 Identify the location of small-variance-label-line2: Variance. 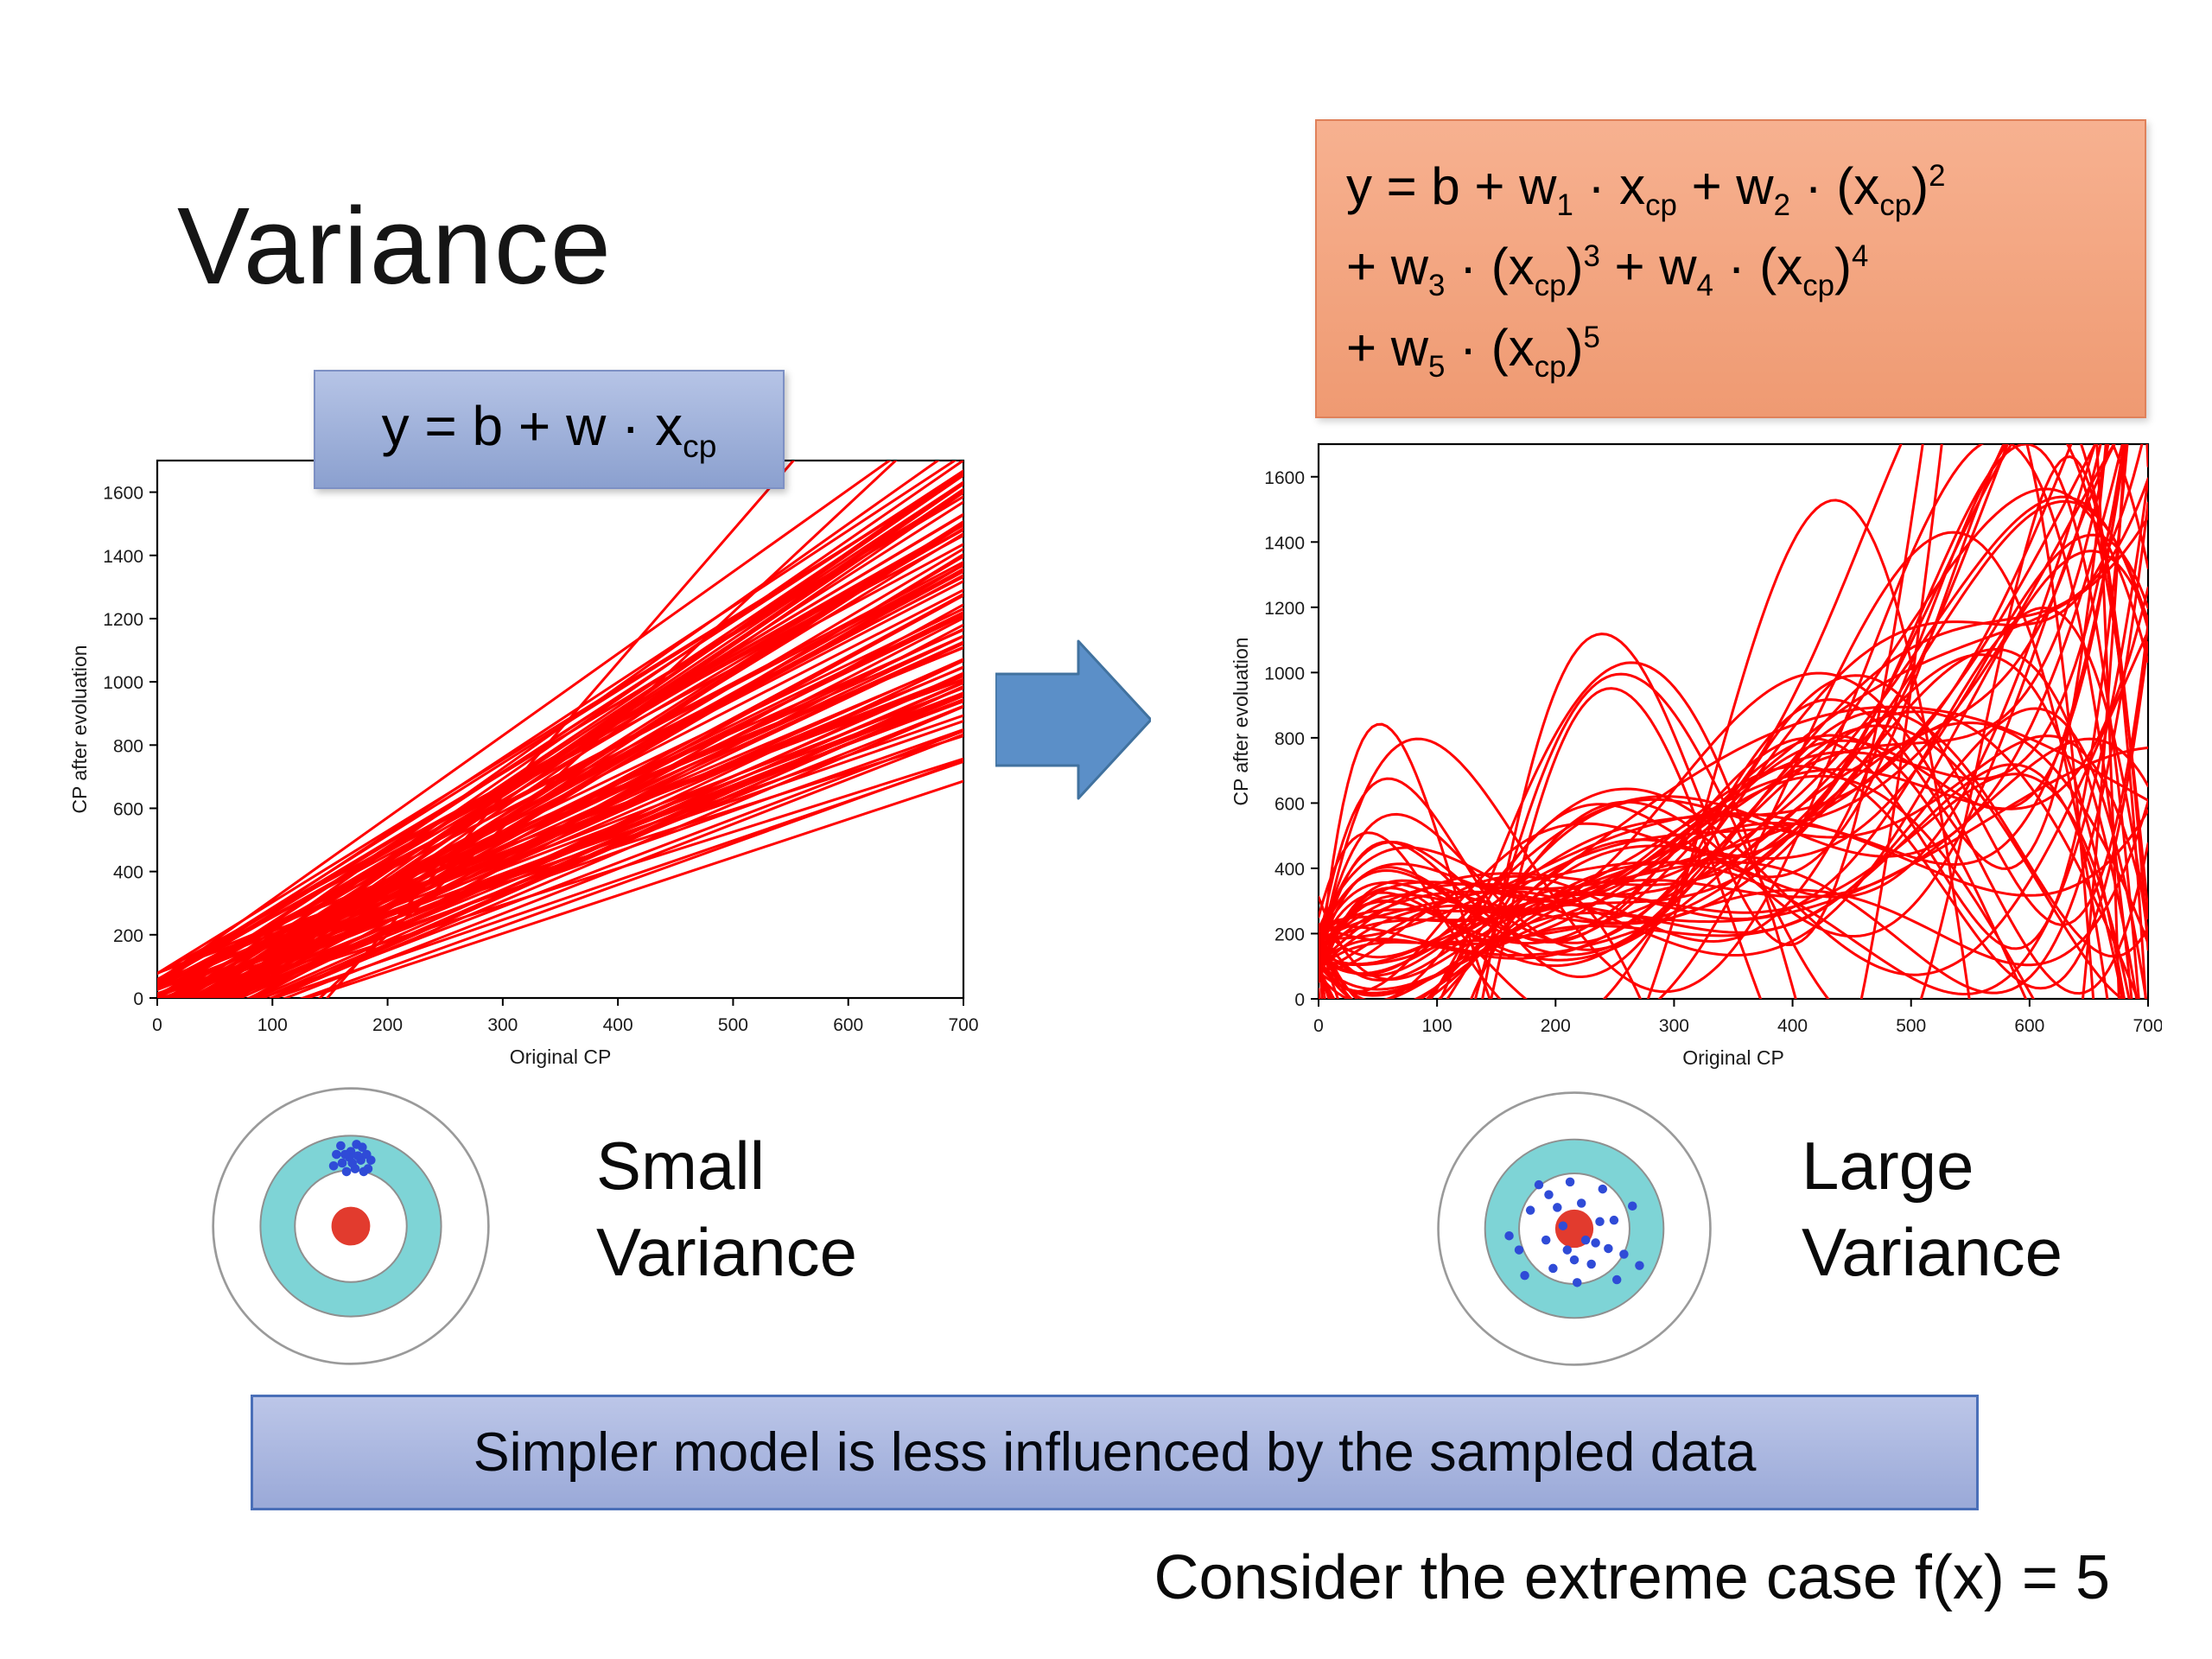
(727, 1251).